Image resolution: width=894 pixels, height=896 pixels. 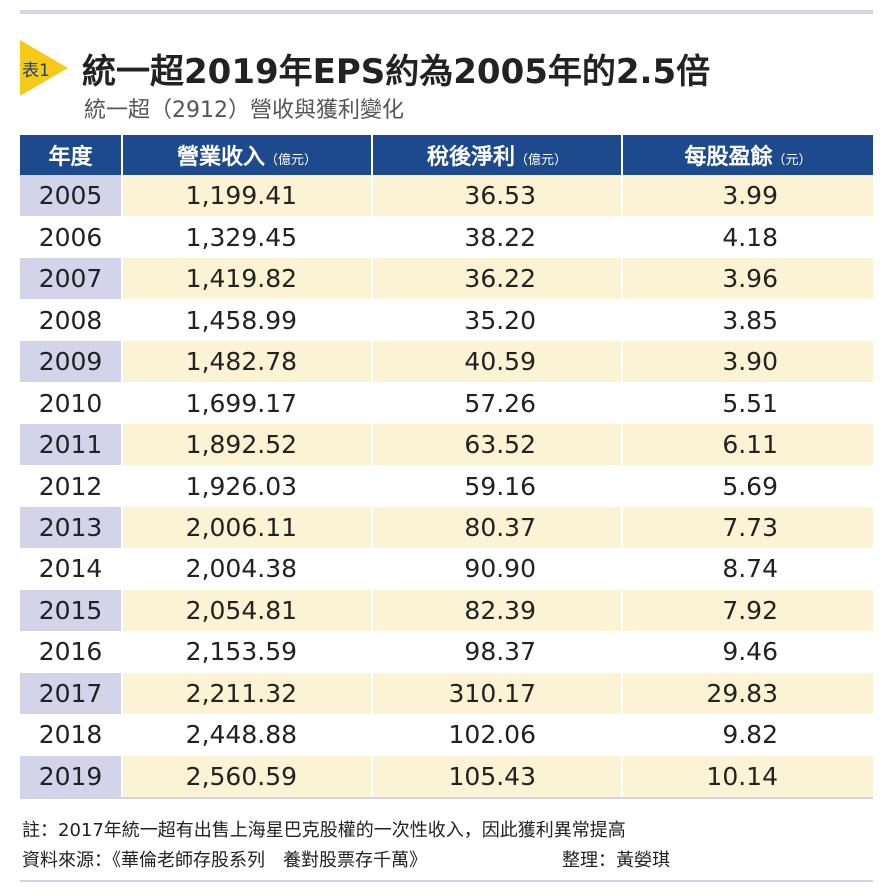 What do you see at coordinates (70, 320) in the screenshot?
I see `year-cell: 2008` at bounding box center [70, 320].